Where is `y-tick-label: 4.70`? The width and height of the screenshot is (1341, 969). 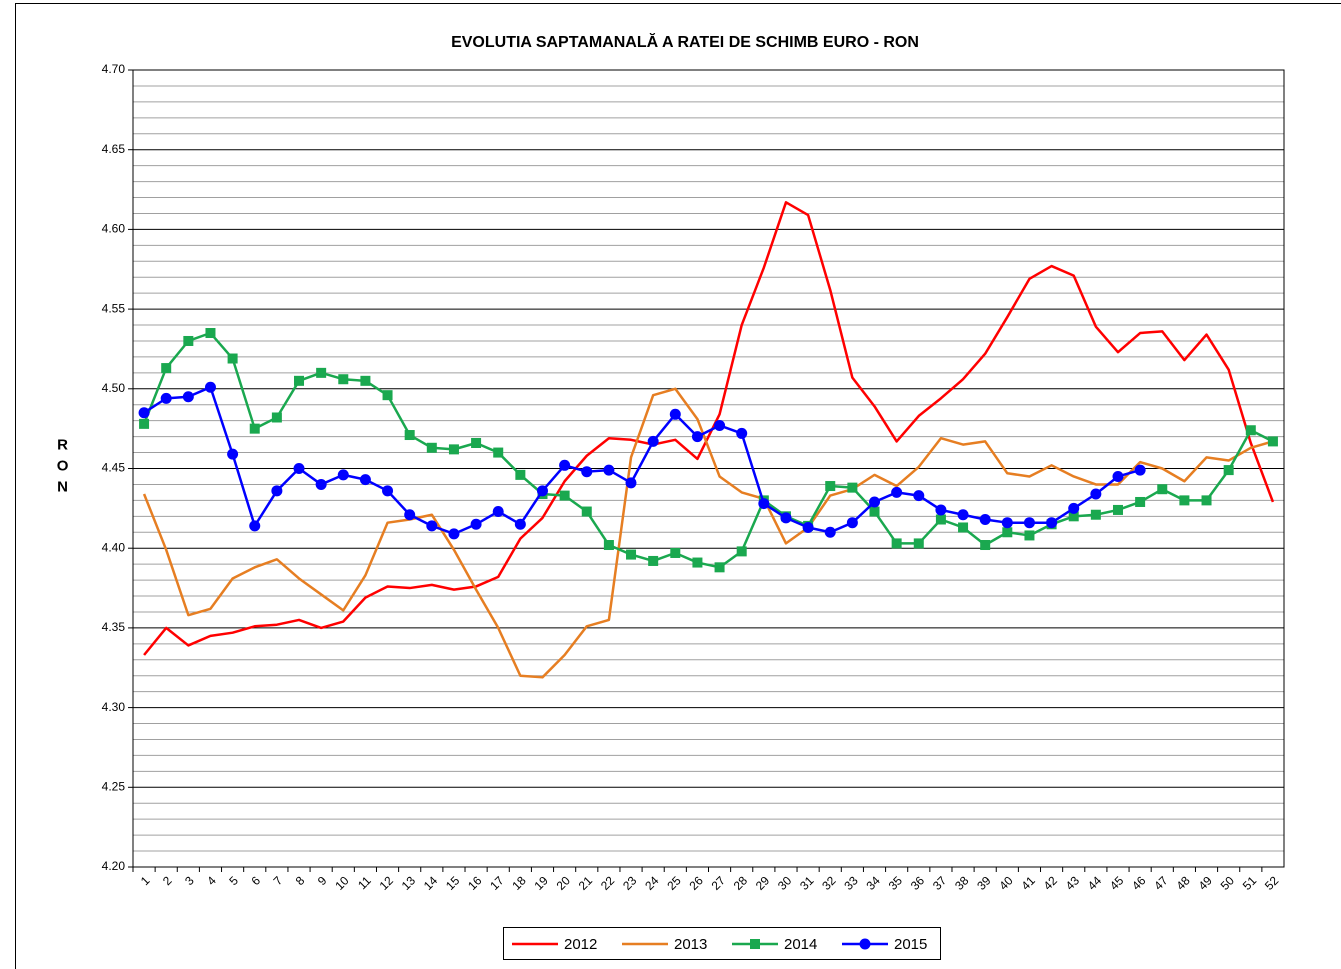 y-tick-label: 4.70 is located at coordinates (114, 69).